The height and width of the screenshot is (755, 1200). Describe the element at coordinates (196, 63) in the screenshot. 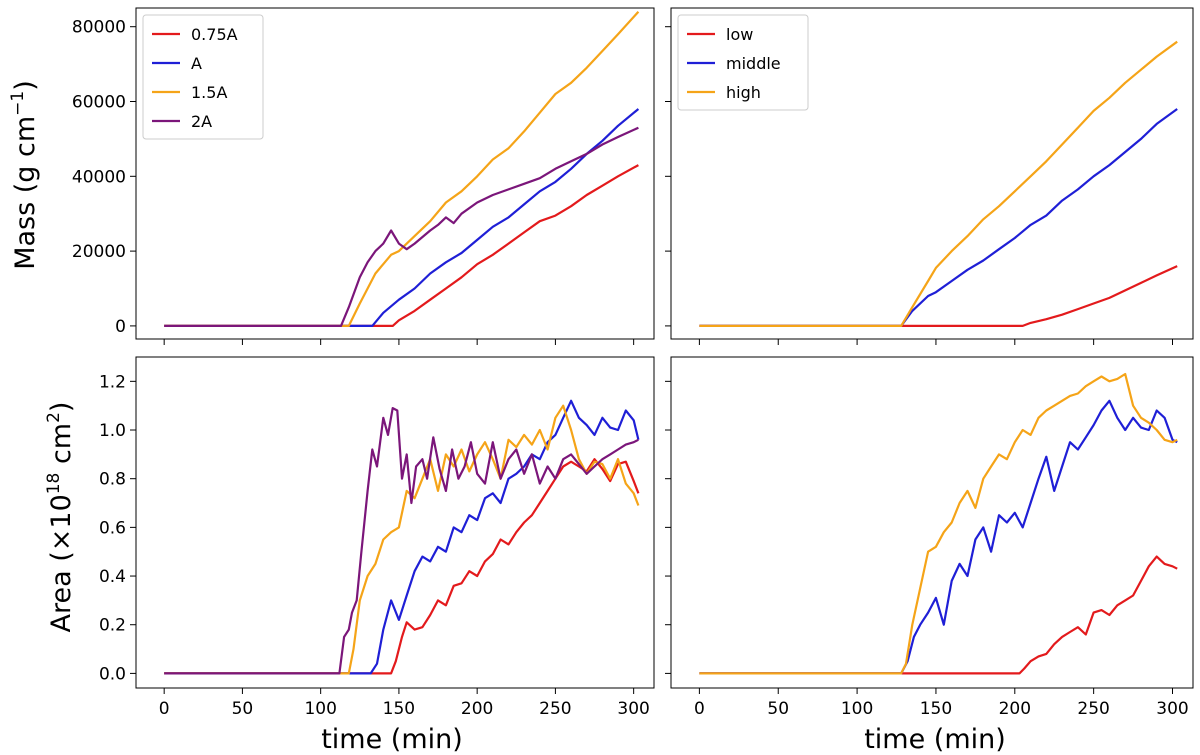

I see `legend-entry: A` at that location.